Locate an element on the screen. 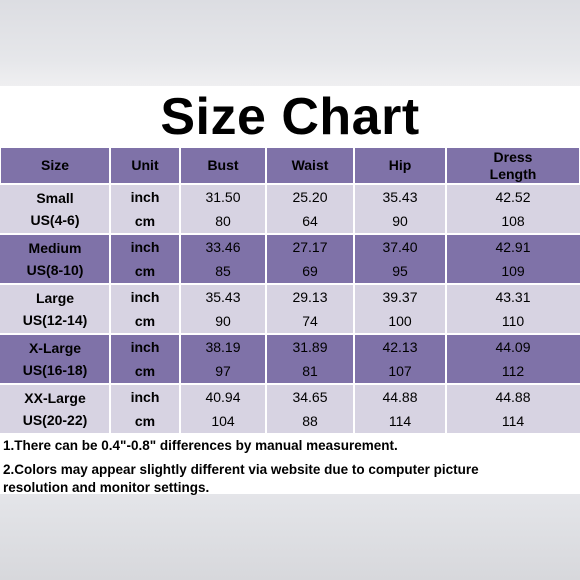 This screenshot has height=580, width=580. bust-value-inch: 35.43 is located at coordinates (223, 297).